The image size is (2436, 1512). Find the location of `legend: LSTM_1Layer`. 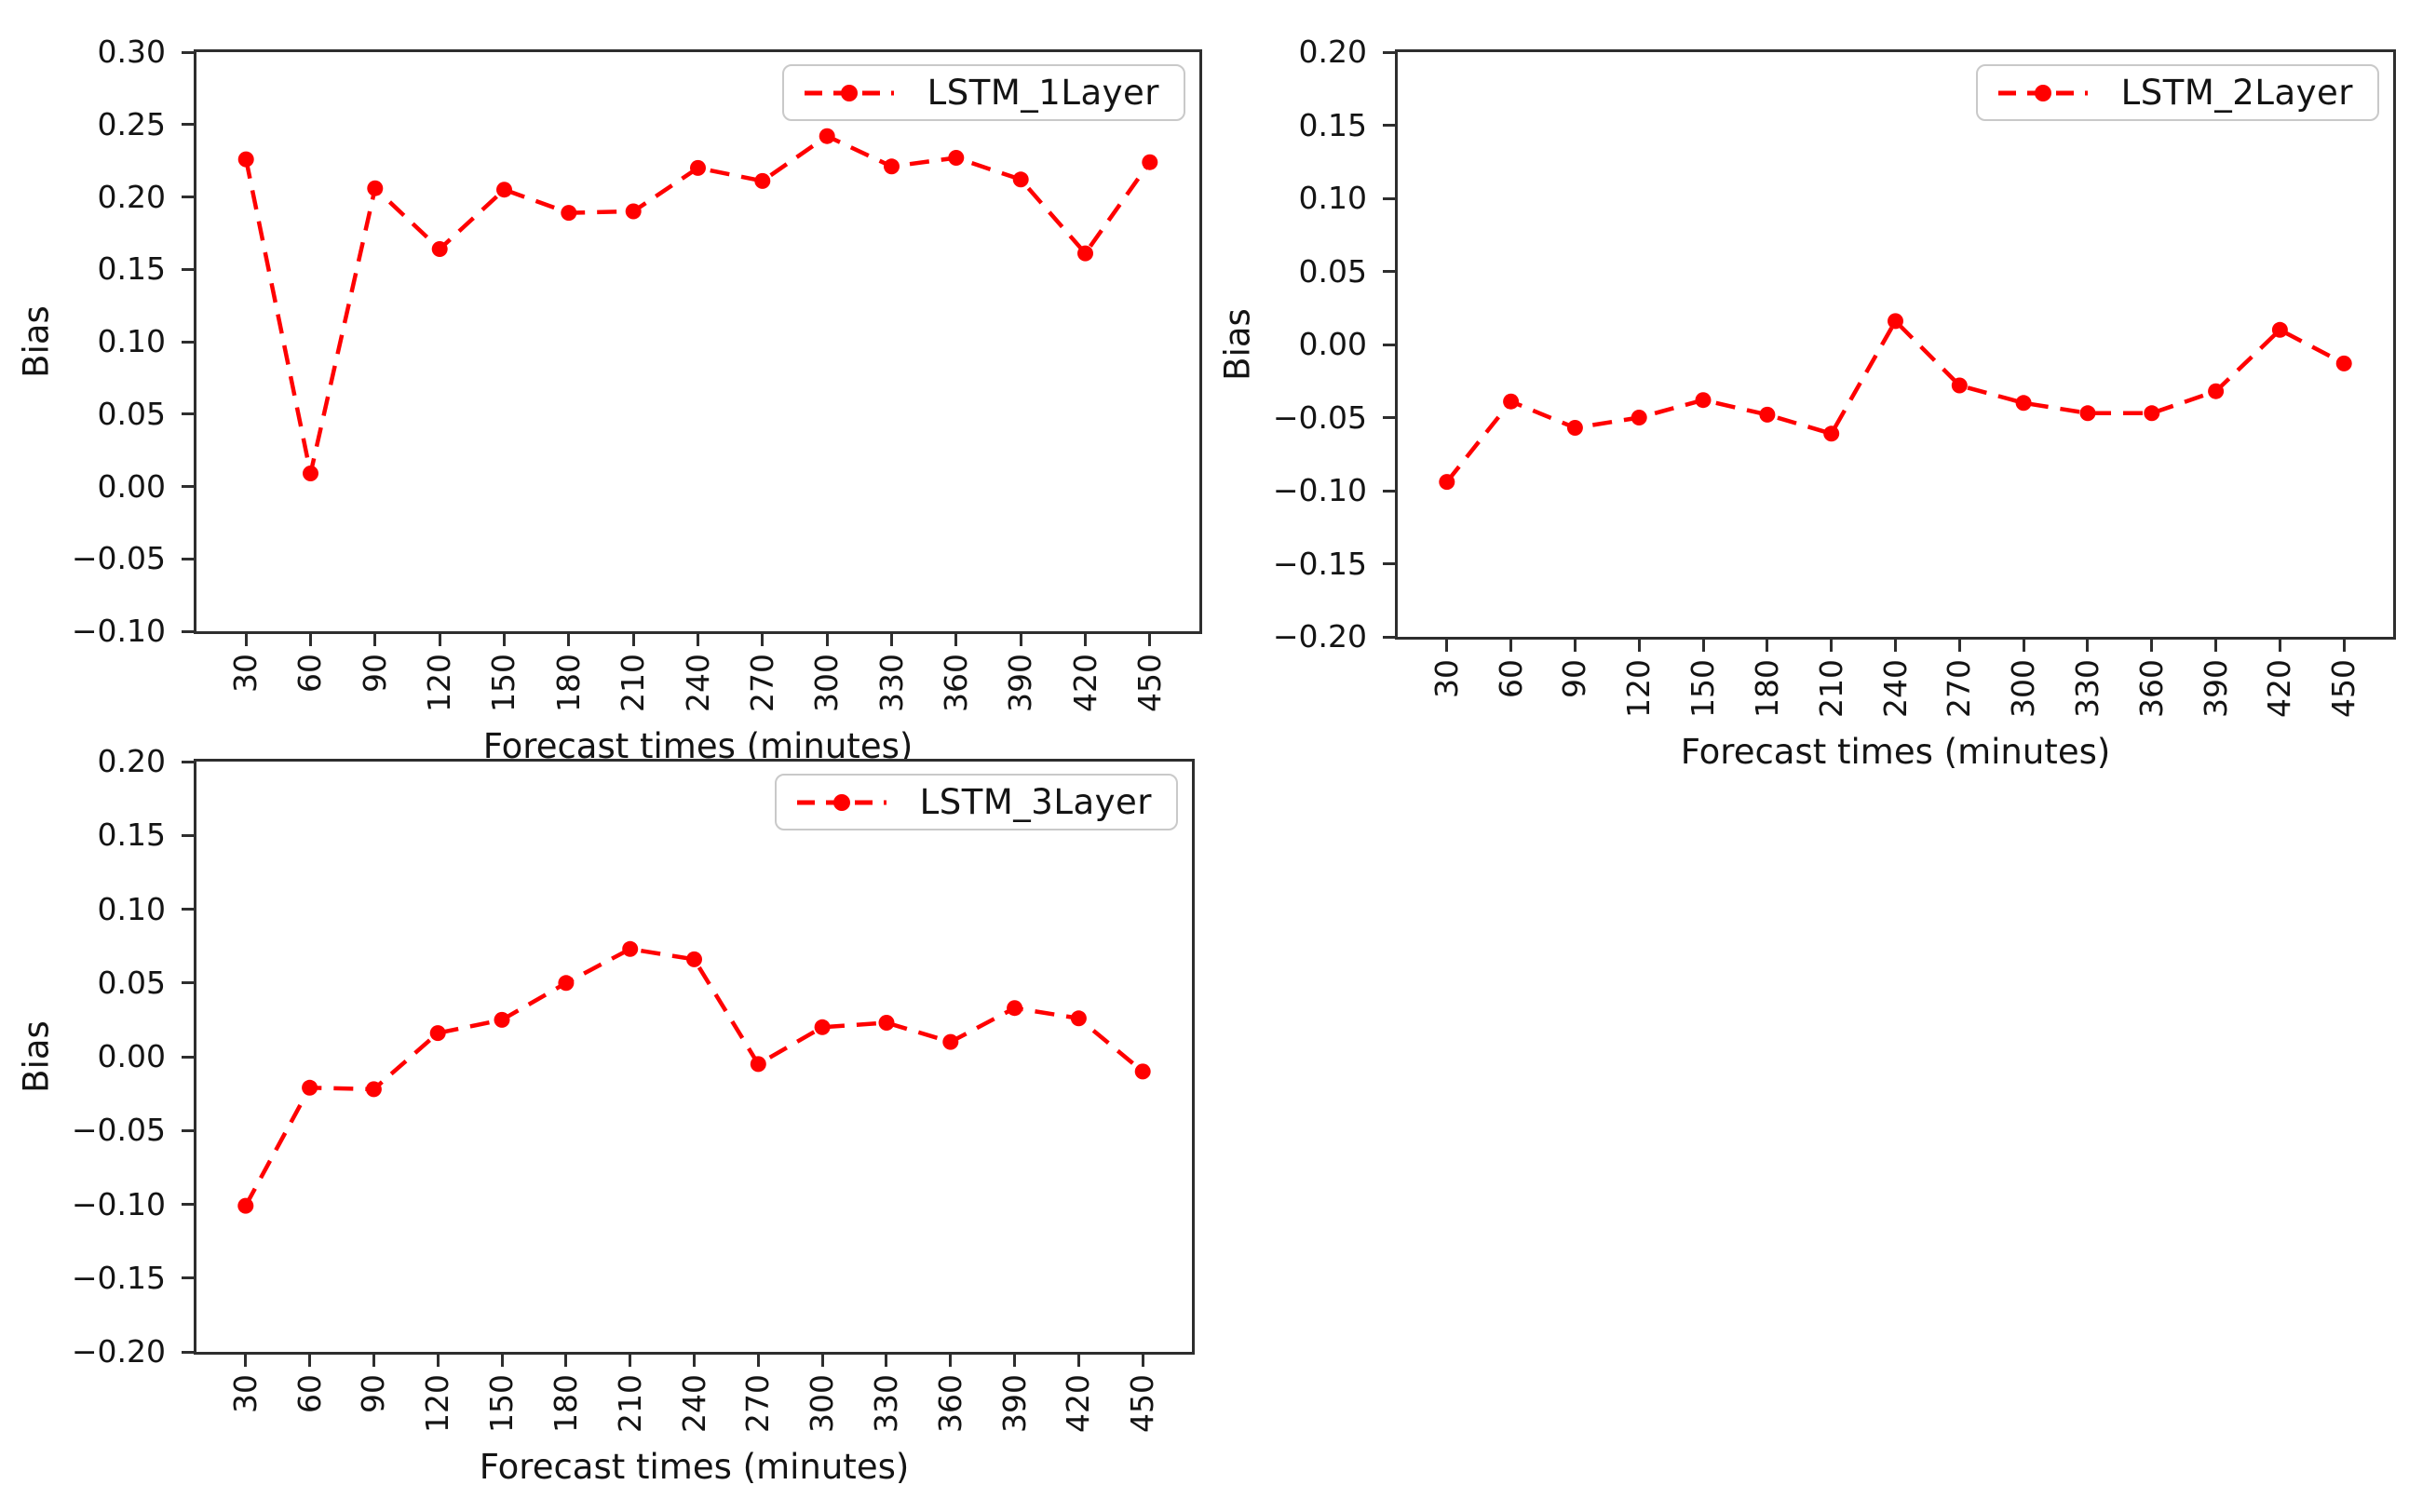

legend: LSTM_1Layer is located at coordinates (983, 92).